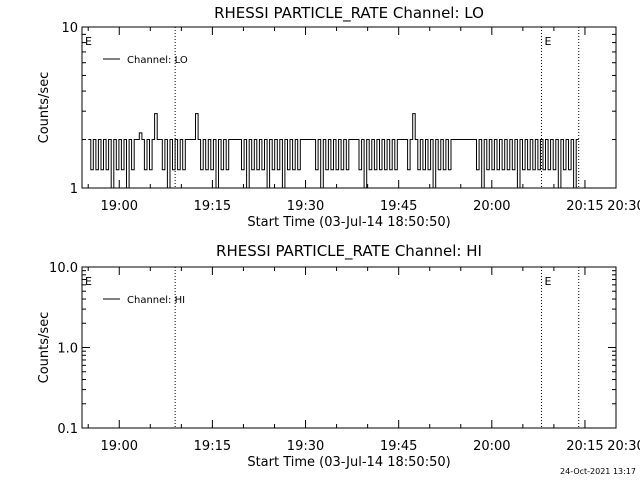 The height and width of the screenshot is (480, 640). What do you see at coordinates (349, 251) in the screenshot?
I see `chart-title: RHESSI PARTICLE_RATE Channel: HI` at bounding box center [349, 251].